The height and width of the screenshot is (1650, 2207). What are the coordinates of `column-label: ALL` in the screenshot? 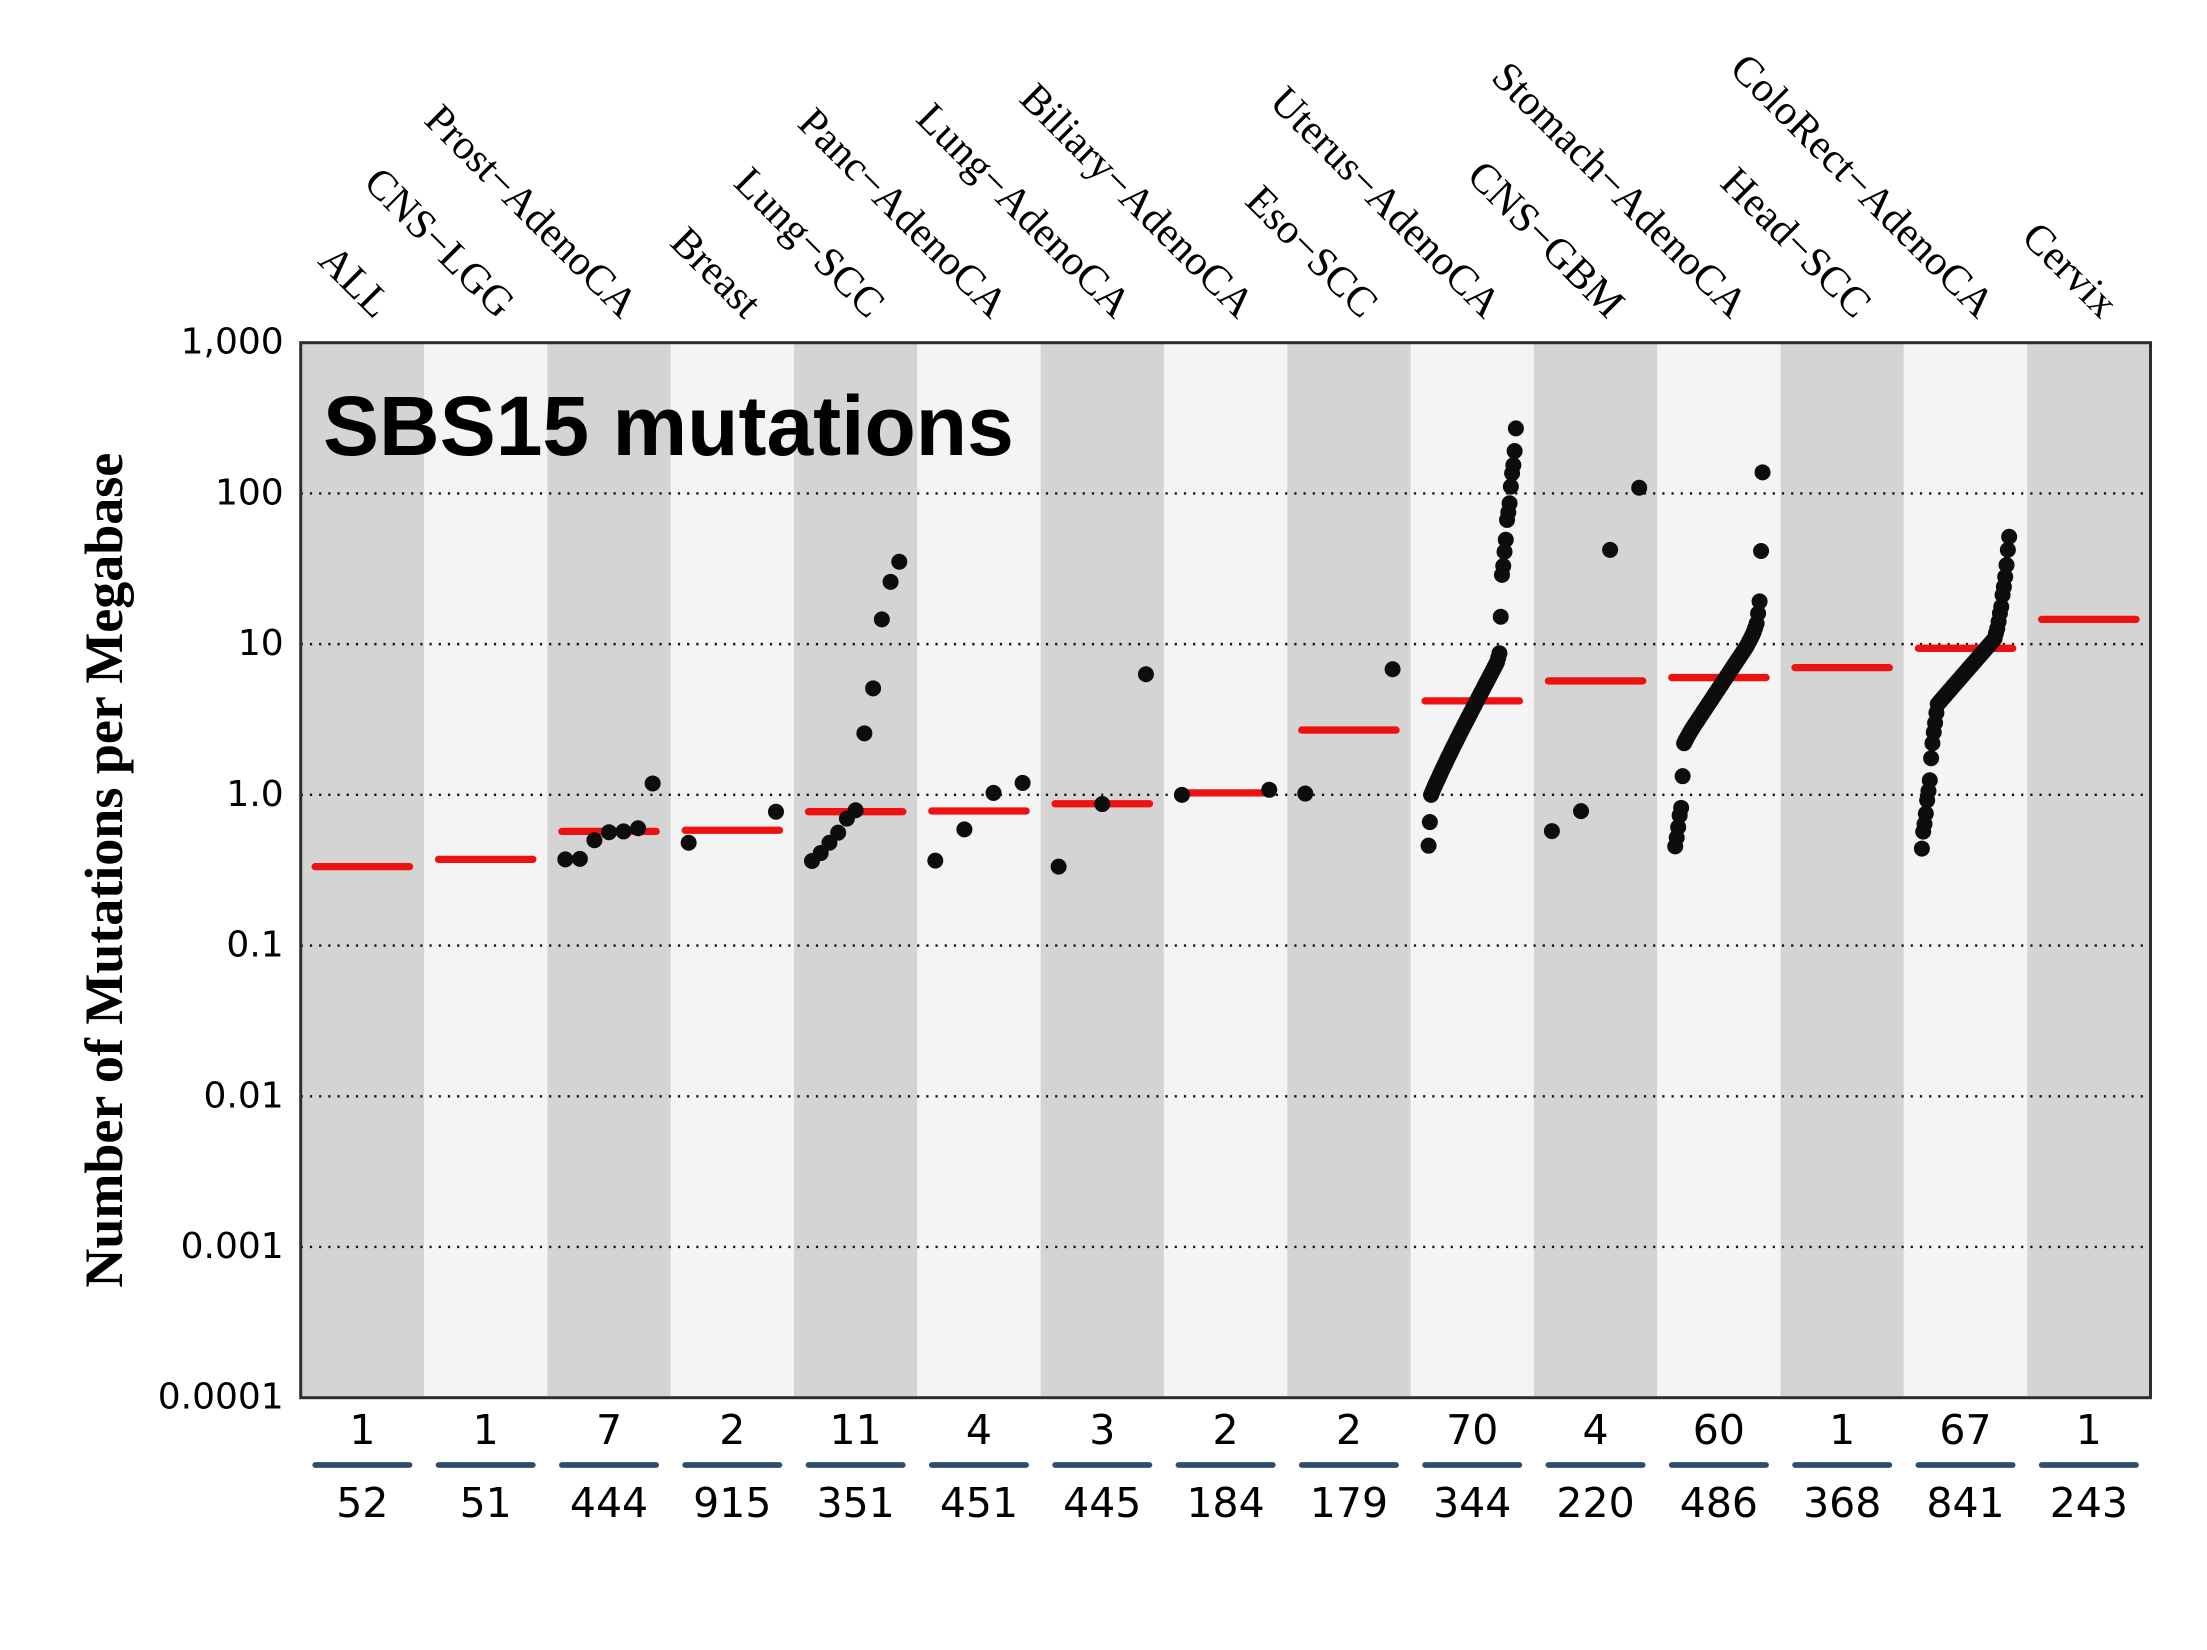 It's located at (355, 282).